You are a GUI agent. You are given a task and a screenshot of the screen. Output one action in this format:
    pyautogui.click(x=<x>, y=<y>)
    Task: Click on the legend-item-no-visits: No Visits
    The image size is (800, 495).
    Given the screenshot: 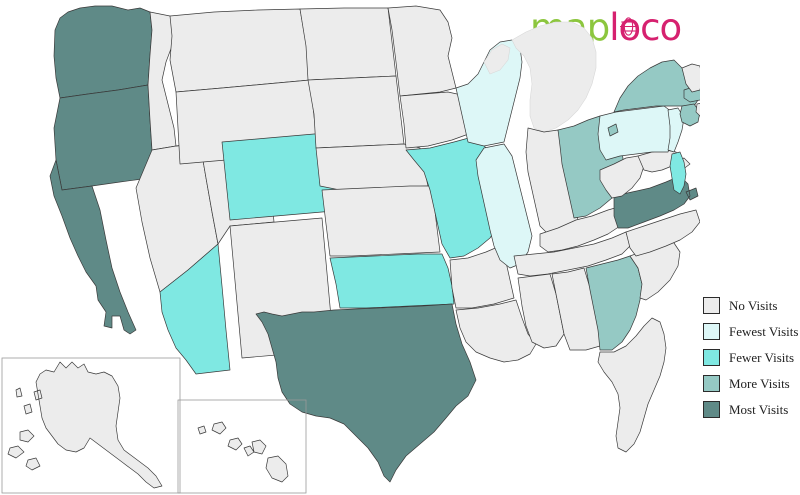 What is the action you would take?
    pyautogui.click(x=751, y=305)
    